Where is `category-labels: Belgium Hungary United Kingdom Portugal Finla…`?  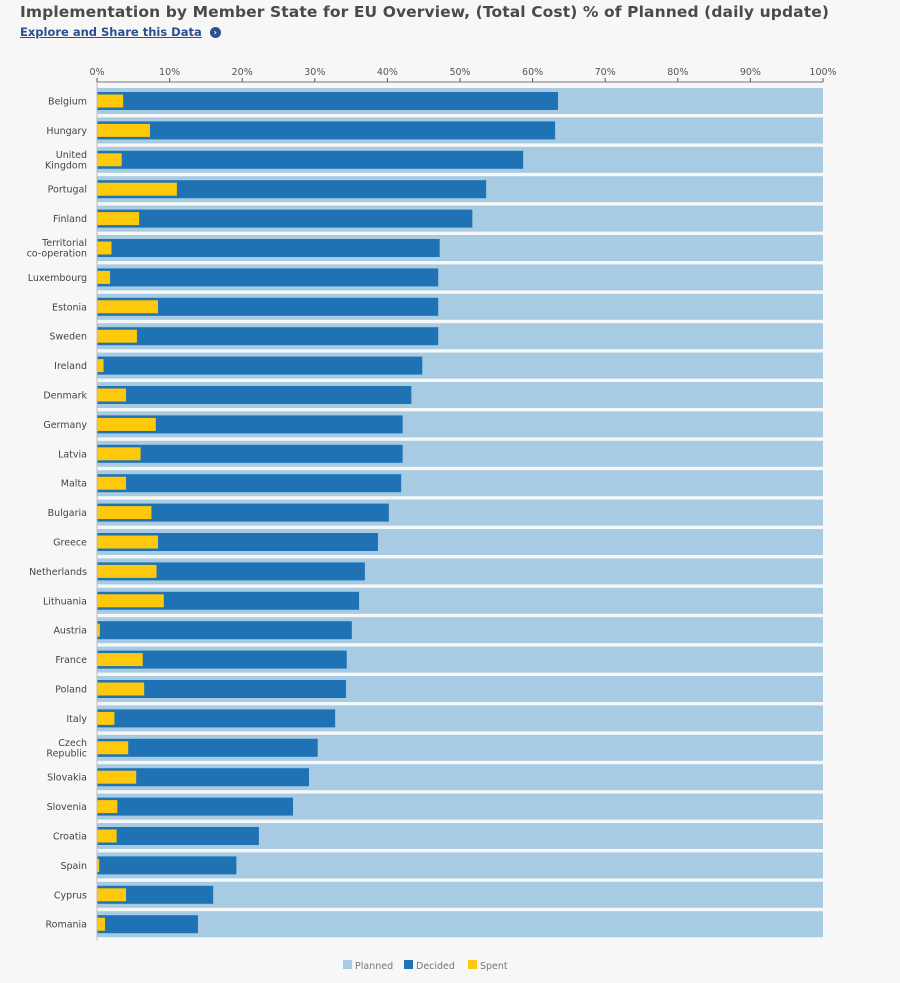
category-labels: Belgium Hungary United Kingdom Portugal Finla… is located at coordinates (57, 514).